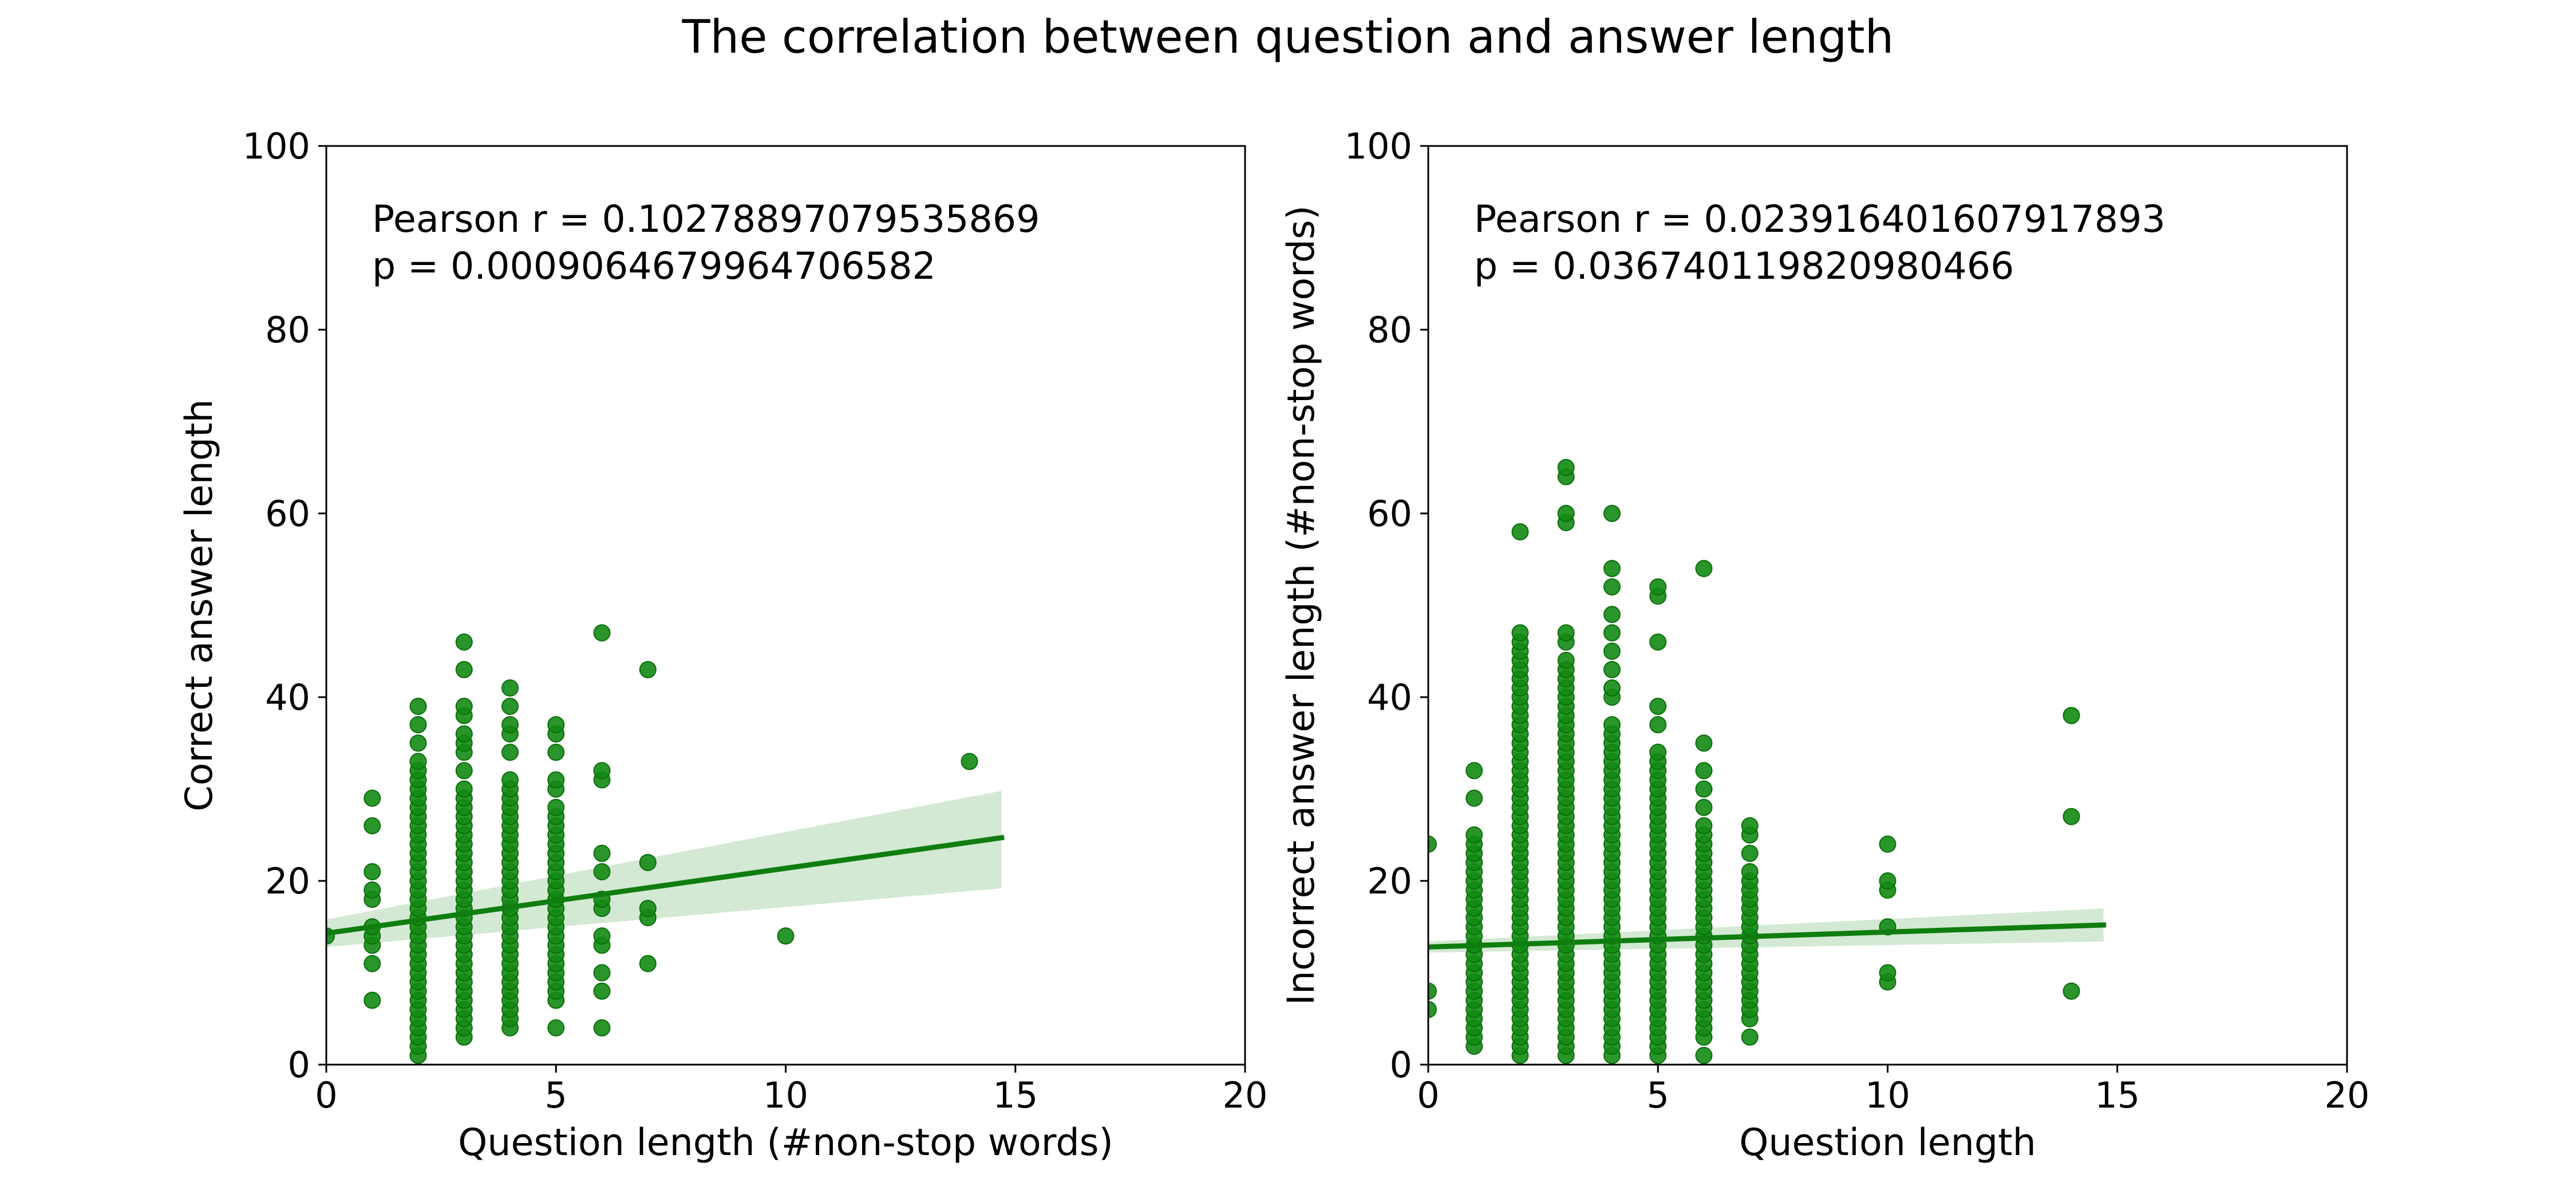 The width and height of the screenshot is (2576, 1202). I want to click on p-value-annotation: p = 0.0009064679964706582, so click(654, 266).